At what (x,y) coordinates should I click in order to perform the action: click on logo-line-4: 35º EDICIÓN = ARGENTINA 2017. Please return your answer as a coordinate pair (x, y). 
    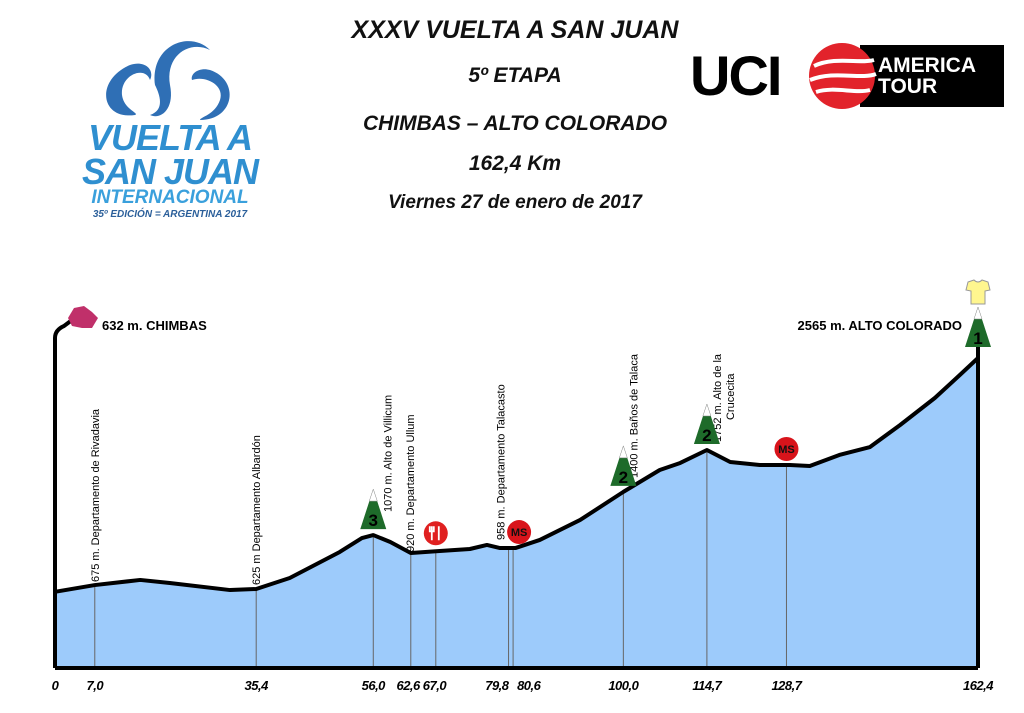
    Looking at the image, I should click on (170, 214).